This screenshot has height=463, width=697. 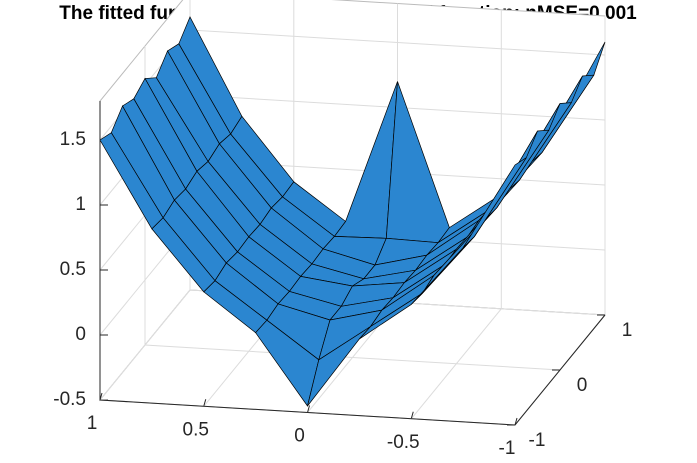 What do you see at coordinates (80, 334) in the screenshot?
I see `z-tick-label: 0` at bounding box center [80, 334].